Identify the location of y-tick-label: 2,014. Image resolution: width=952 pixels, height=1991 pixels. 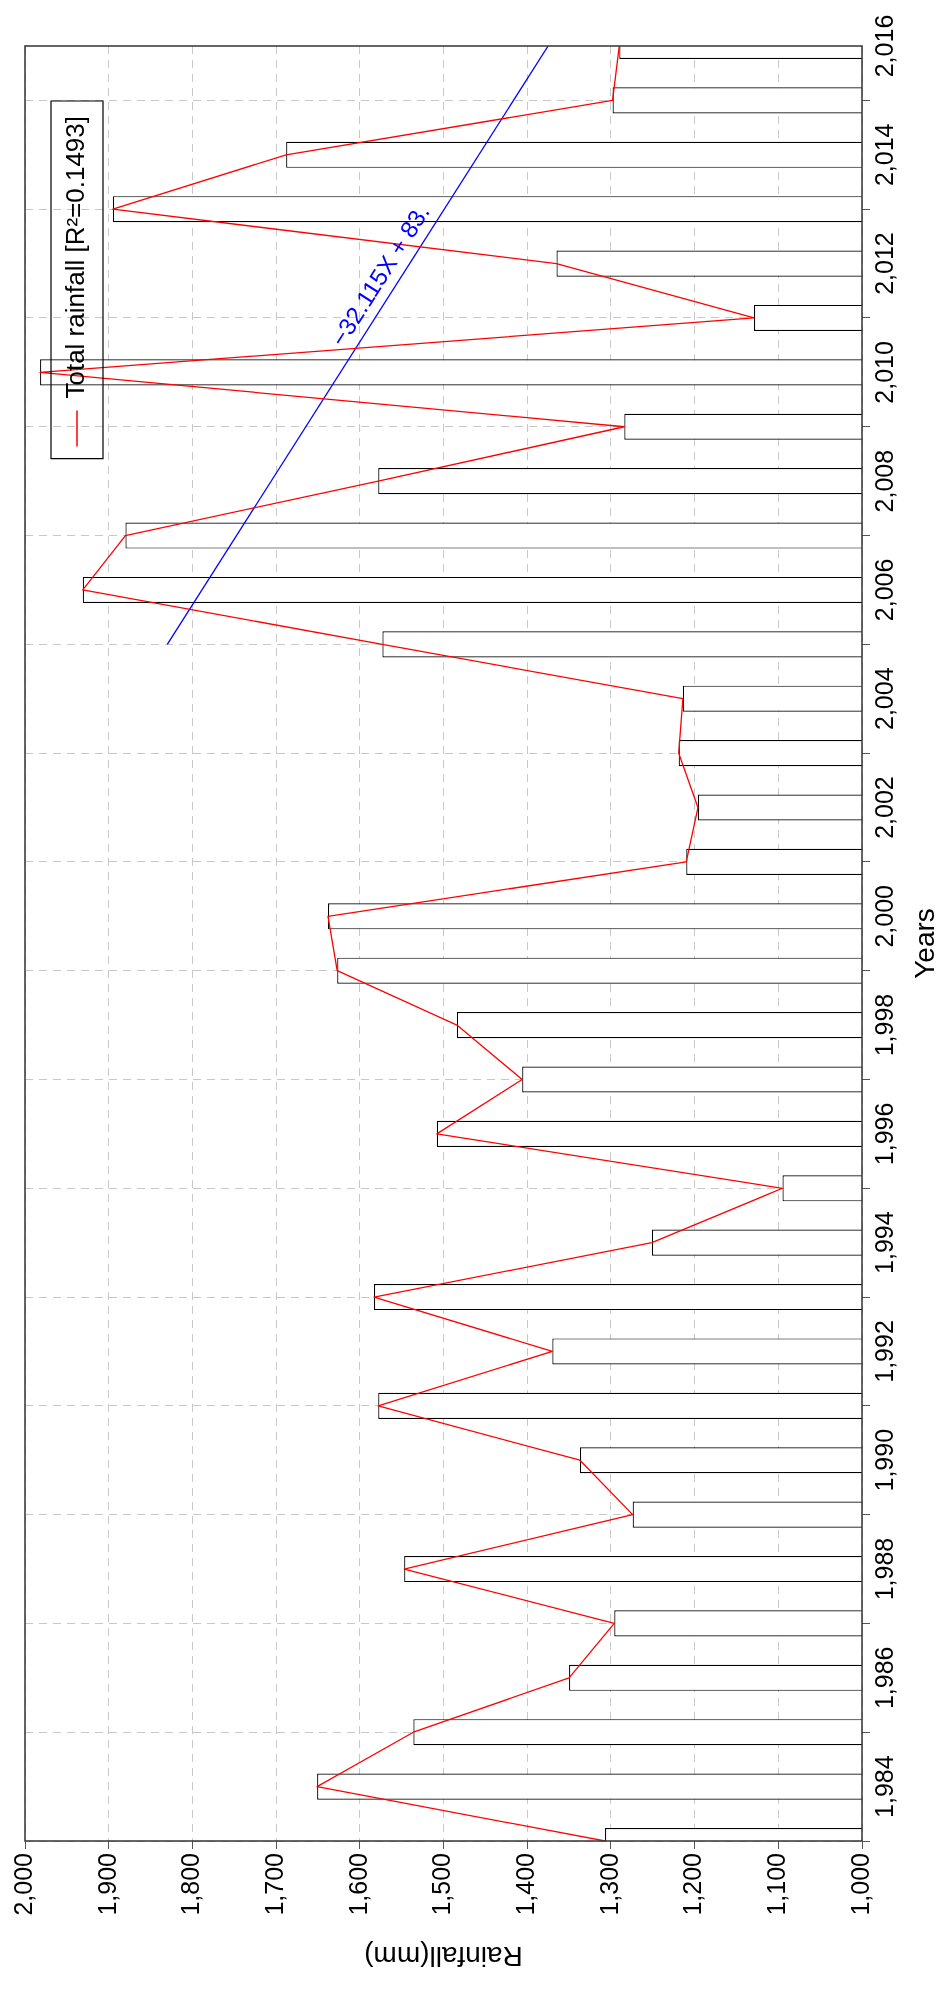
(884, 155).